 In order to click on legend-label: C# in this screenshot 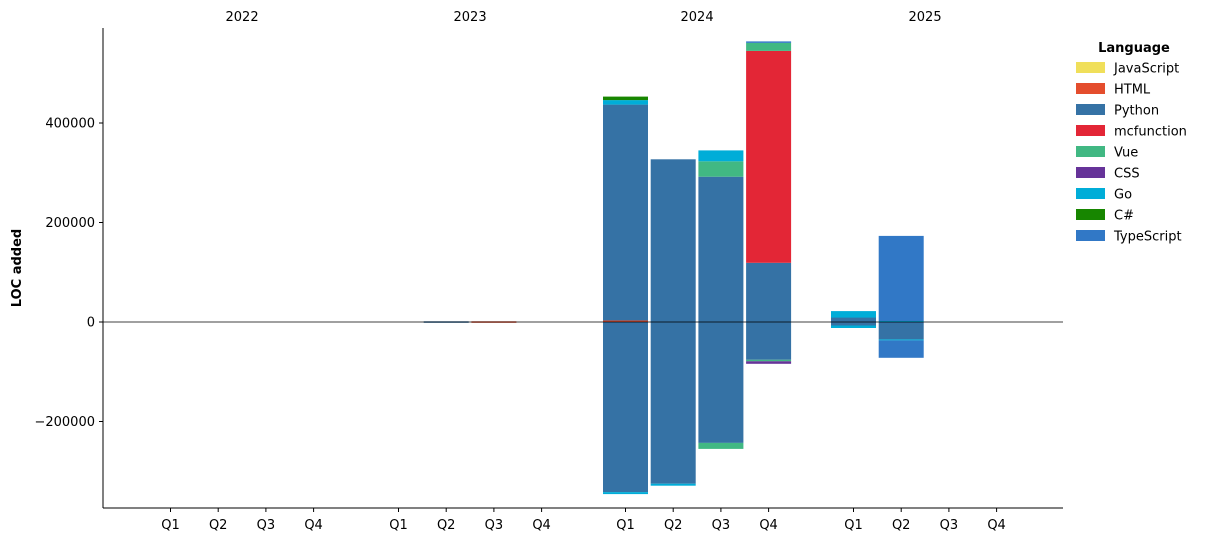, I will do `click(1124, 216)`.